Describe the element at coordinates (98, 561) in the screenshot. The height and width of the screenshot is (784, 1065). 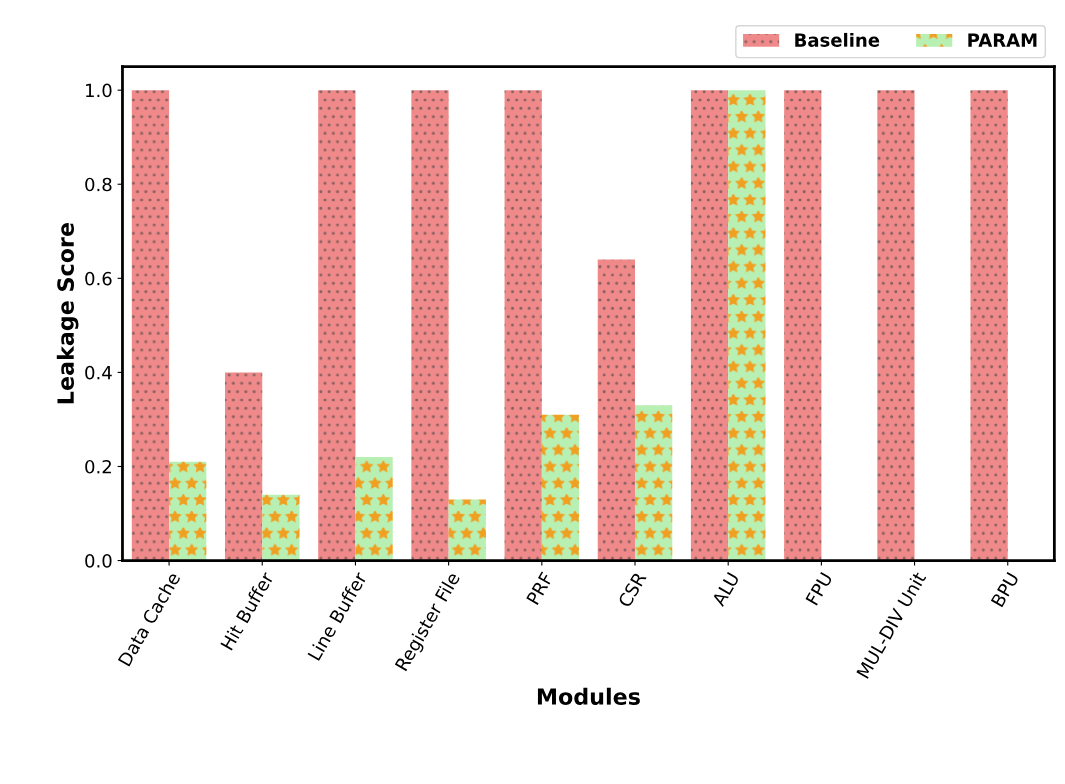
I see `y-tick-label: 0.0` at that location.